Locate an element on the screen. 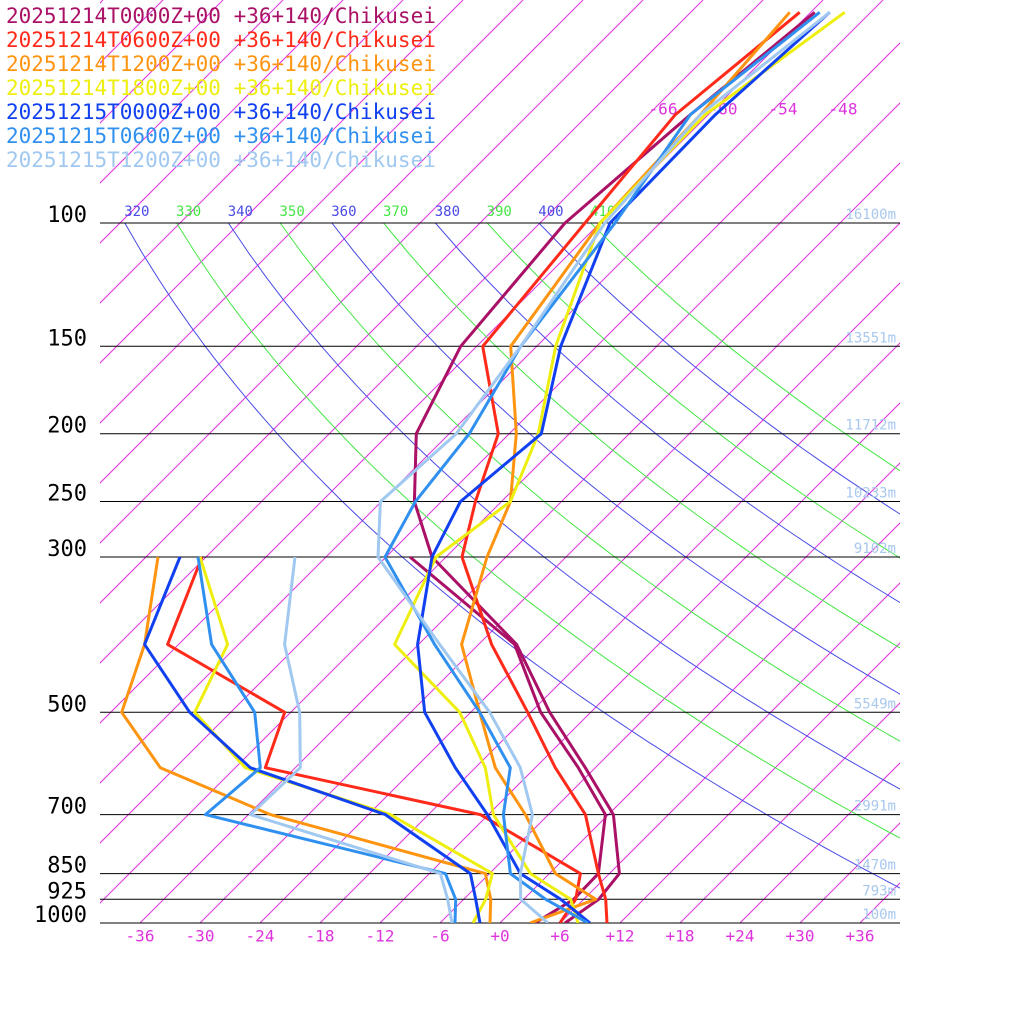  x-tick-label: +36 is located at coordinates (860, 936).